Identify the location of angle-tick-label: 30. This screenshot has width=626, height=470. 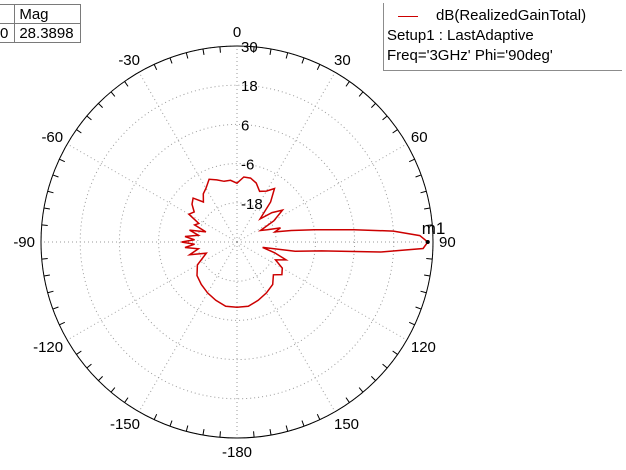
(342, 60).